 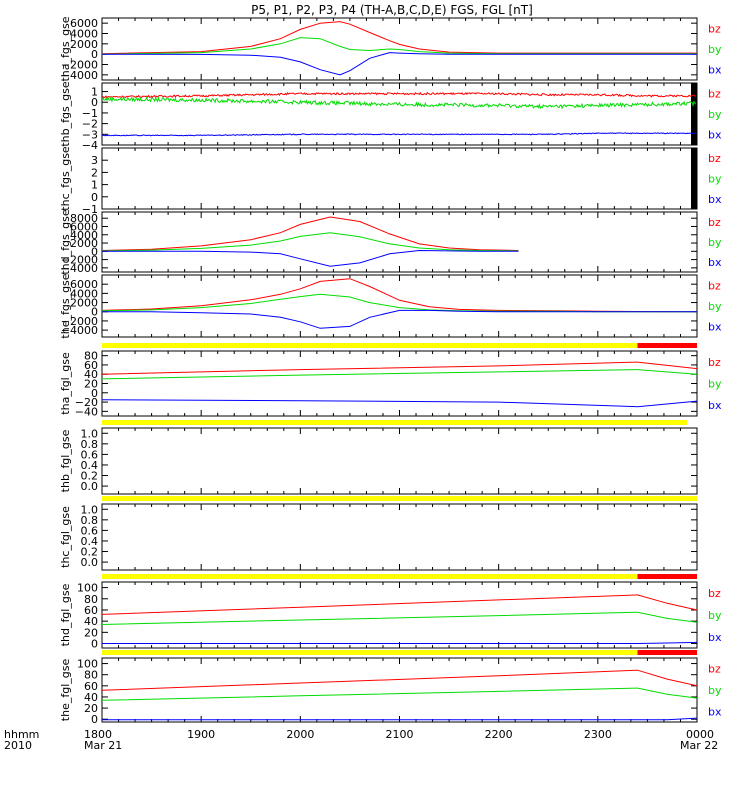 What do you see at coordinates (86, 402) in the screenshot?
I see `y-tick-label: −20` at bounding box center [86, 402].